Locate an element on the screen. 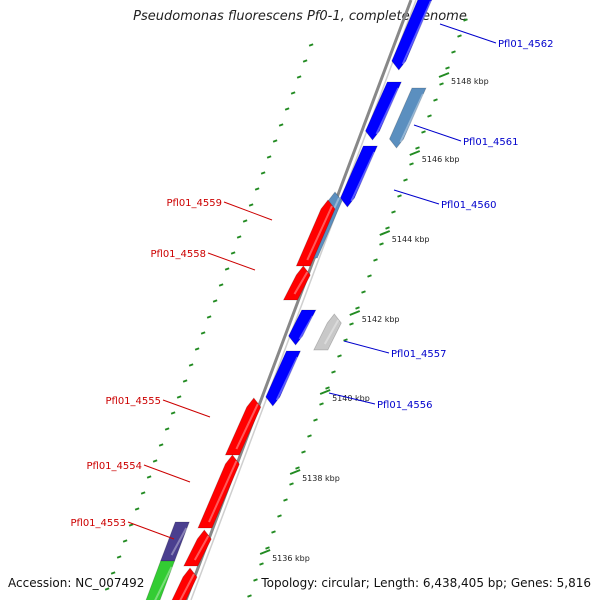  scale-tick-label: 5144 kbp is located at coordinates (411, 239).